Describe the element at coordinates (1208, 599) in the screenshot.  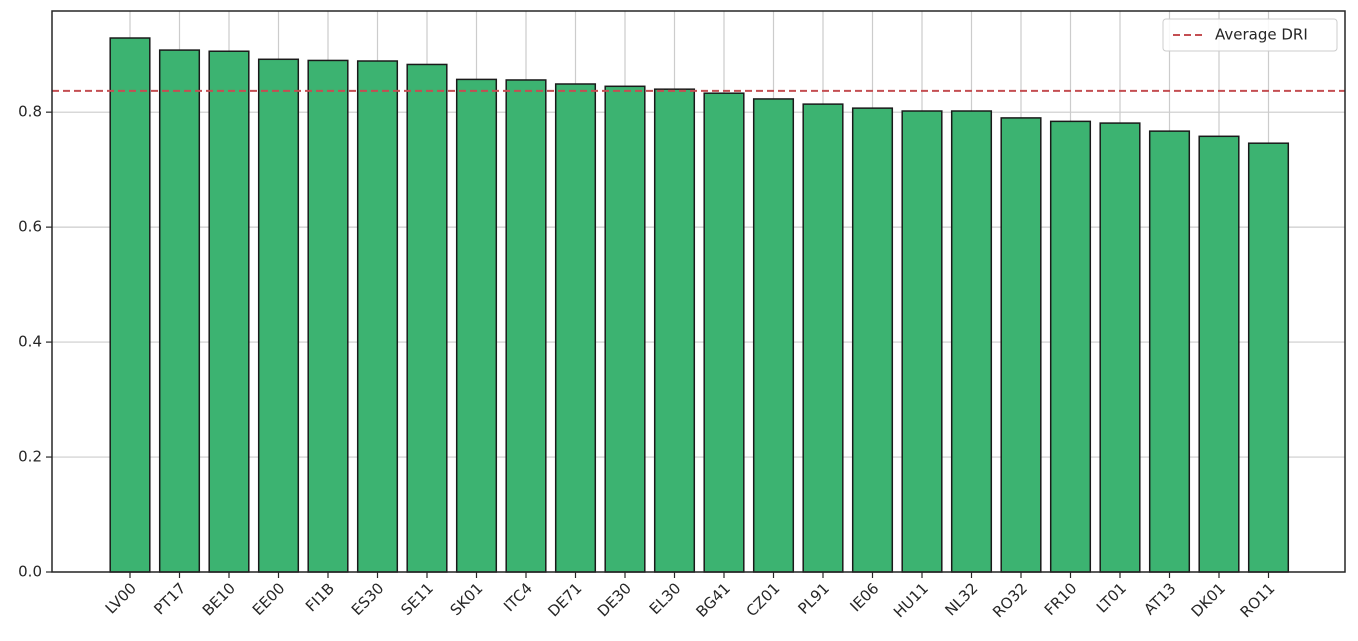
I see `x-tick-label: DK01` at that location.